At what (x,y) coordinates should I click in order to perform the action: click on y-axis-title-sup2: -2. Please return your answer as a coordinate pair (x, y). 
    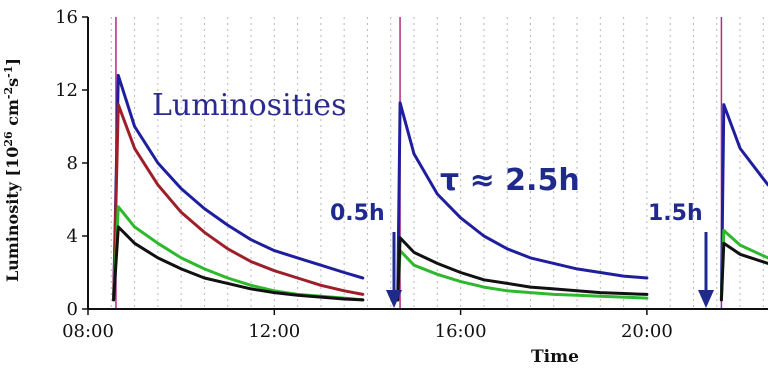
    Looking at the image, I should click on (8, 93).